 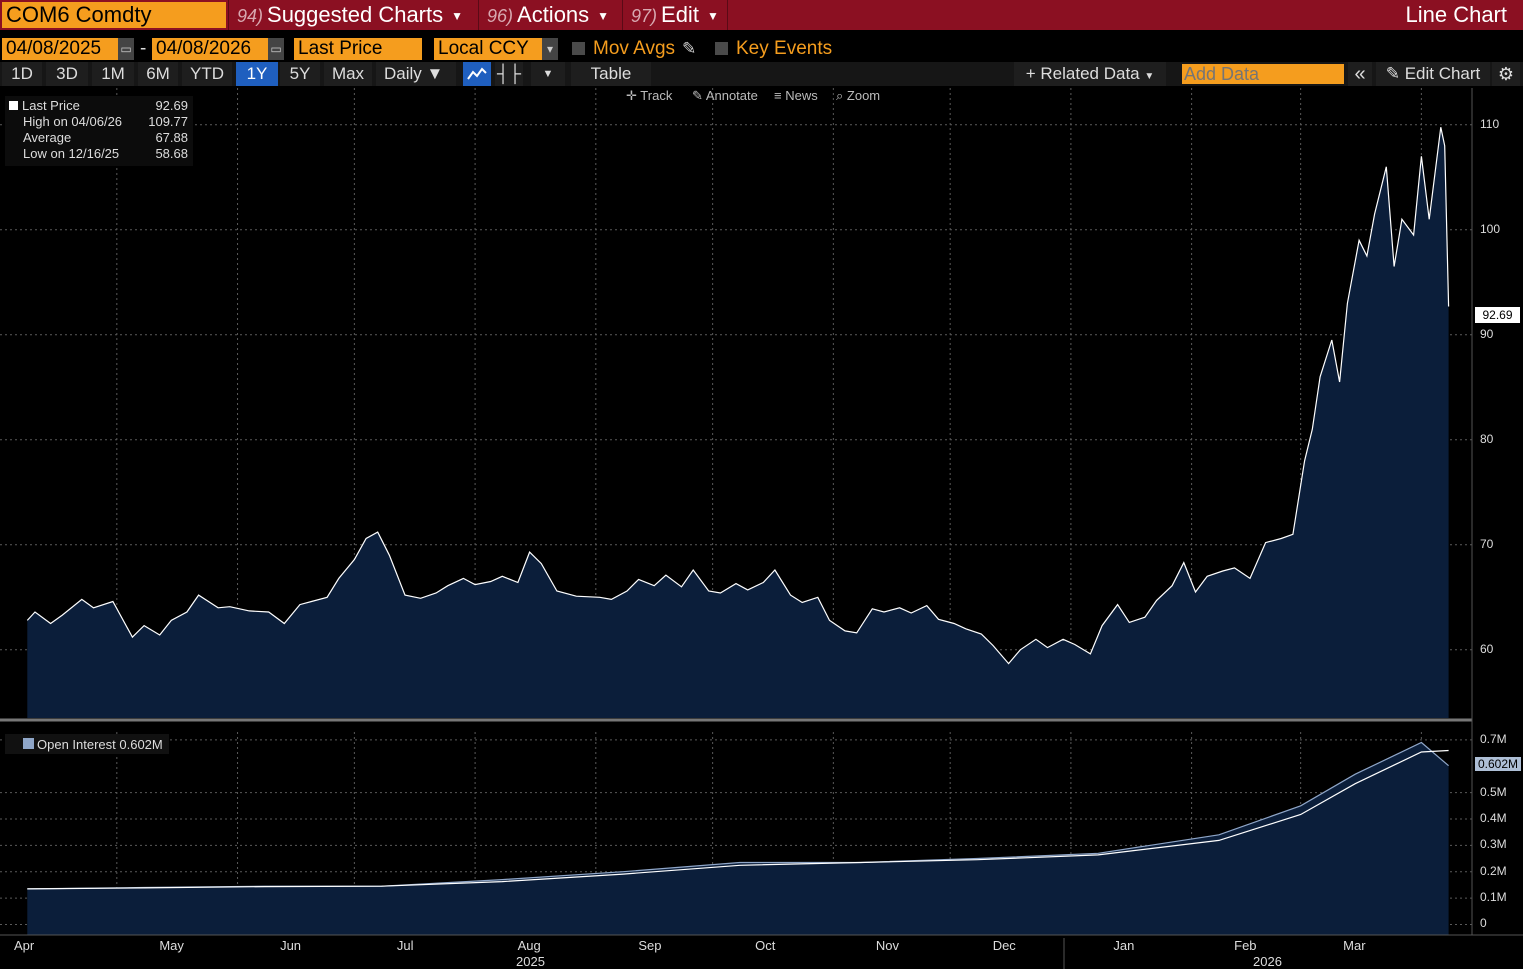 I want to click on legend-value: 58.68, so click(x=171, y=153).